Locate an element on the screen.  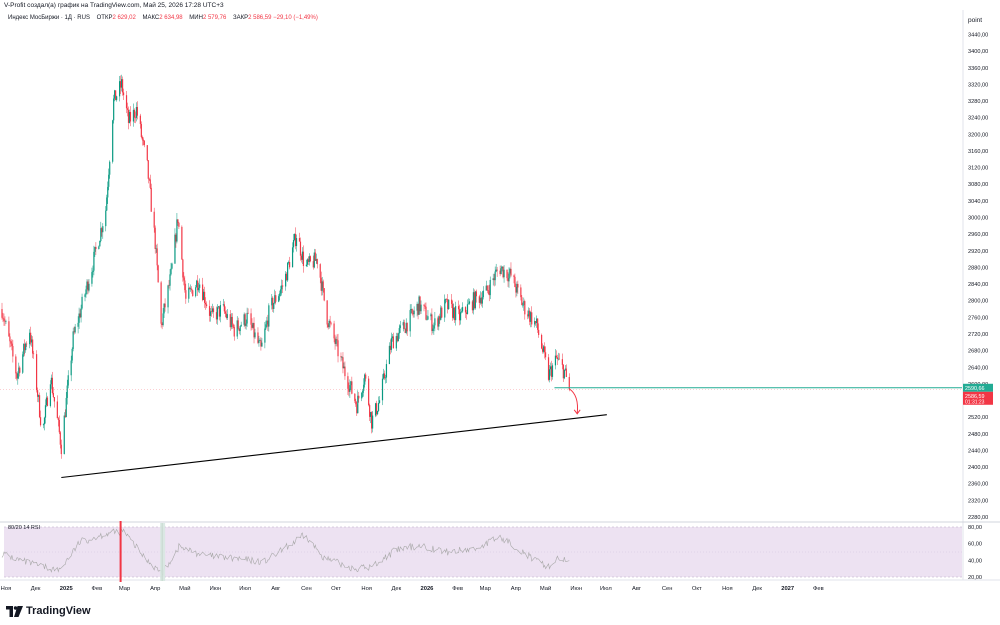
rsi-label: 80/20 14 RSI is located at coordinates (24, 528).